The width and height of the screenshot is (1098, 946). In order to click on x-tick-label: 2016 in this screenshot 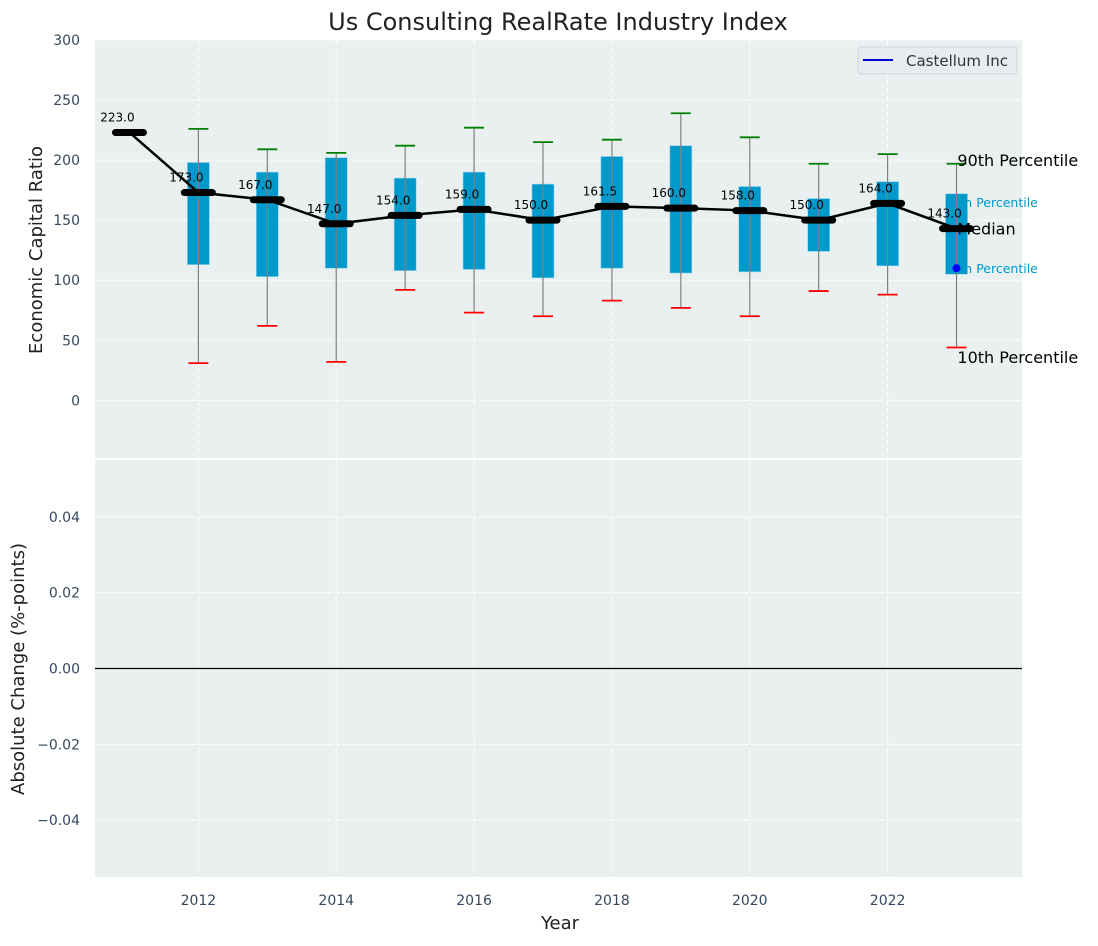, I will do `click(474, 901)`.